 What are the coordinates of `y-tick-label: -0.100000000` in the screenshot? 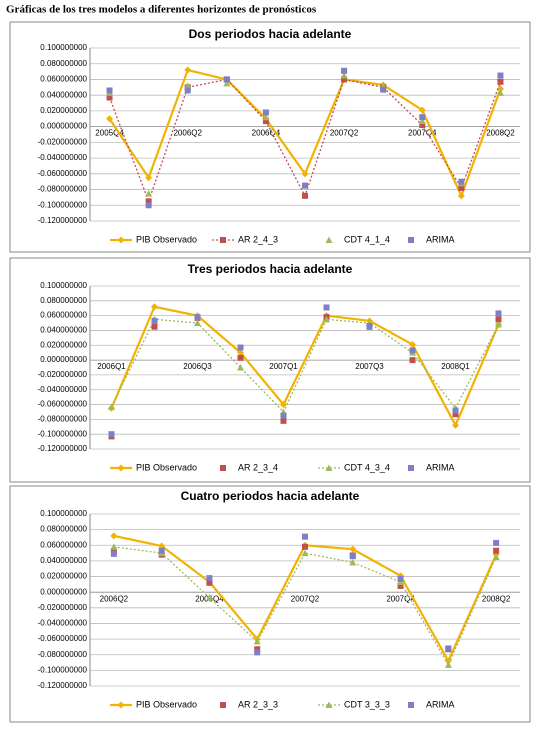 It's located at (63, 669).